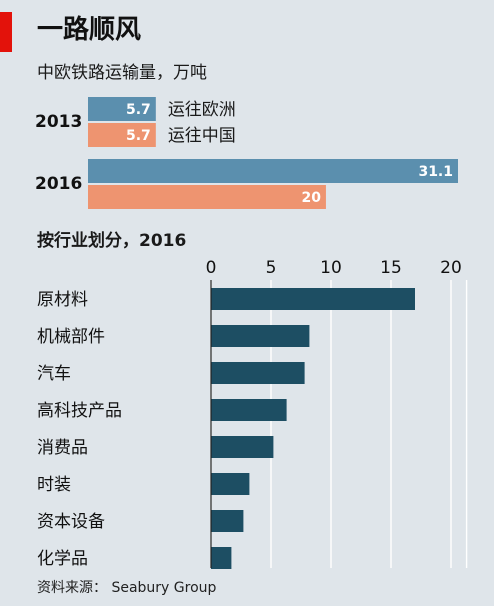 The height and width of the screenshot is (606, 494). Describe the element at coordinates (71, 337) in the screenshot. I see `category-label-1: 机械部件` at that location.